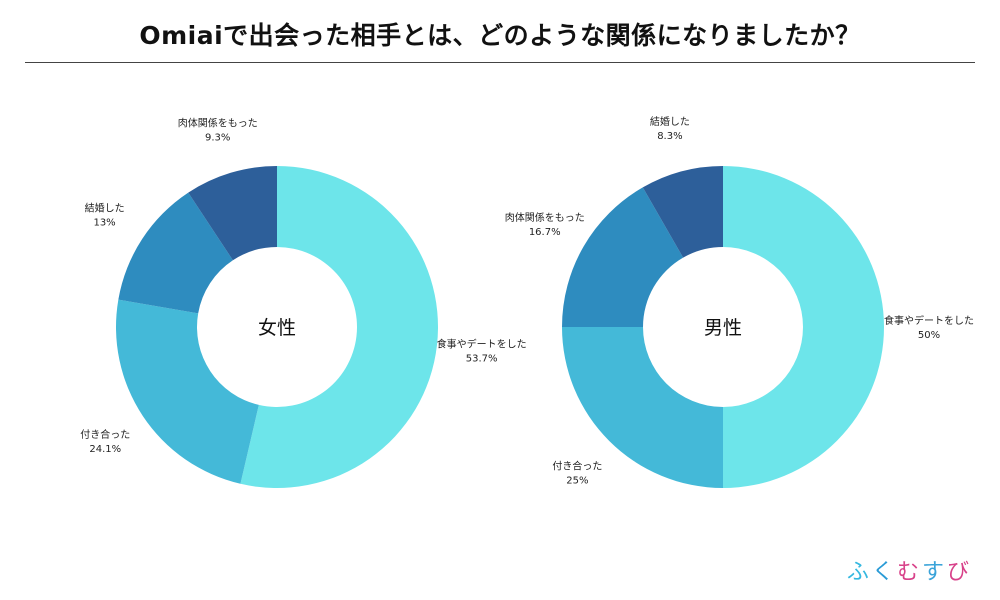  What do you see at coordinates (723, 328) in the screenshot?
I see `donut-center-label: 男性` at bounding box center [723, 328].